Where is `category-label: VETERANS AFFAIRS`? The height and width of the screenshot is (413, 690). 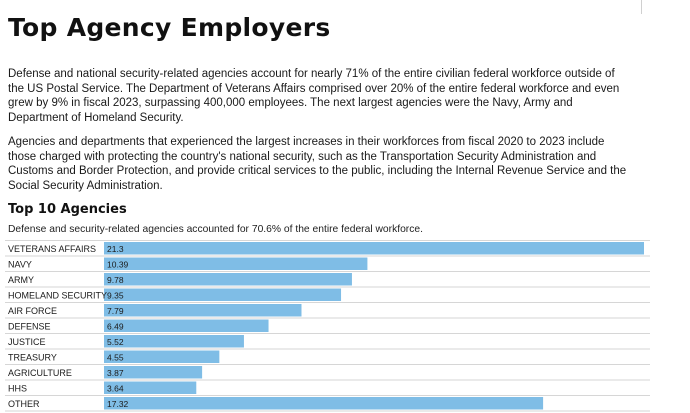
category-label: VETERANS AFFAIRS is located at coordinates (52, 249).